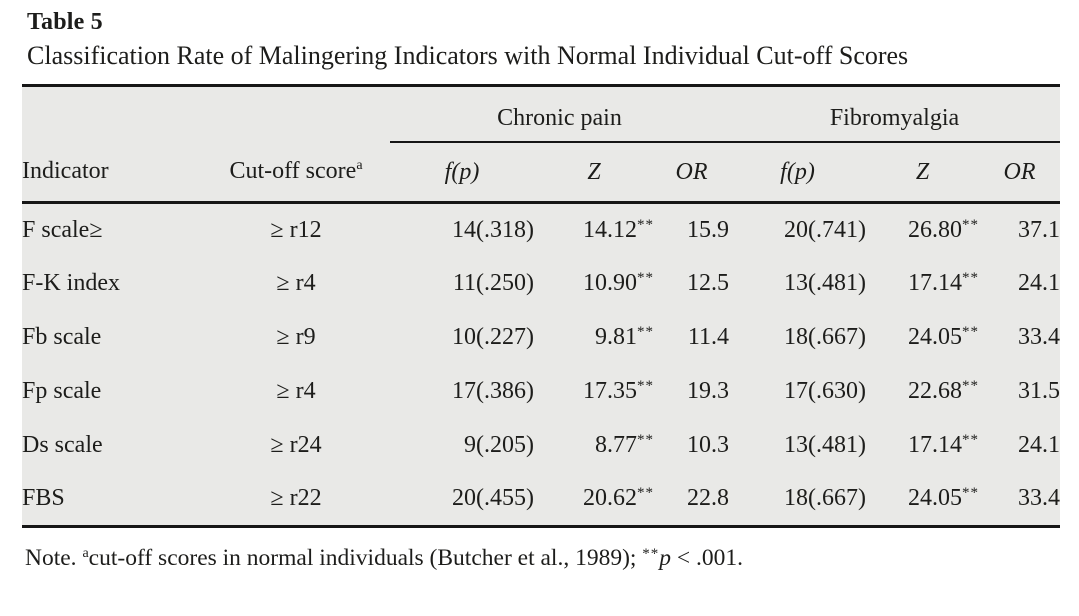 This screenshot has width=1079, height=616. Describe the element at coordinates (462, 173) in the screenshot. I see `col-header-cp-fp: f(p)` at that location.